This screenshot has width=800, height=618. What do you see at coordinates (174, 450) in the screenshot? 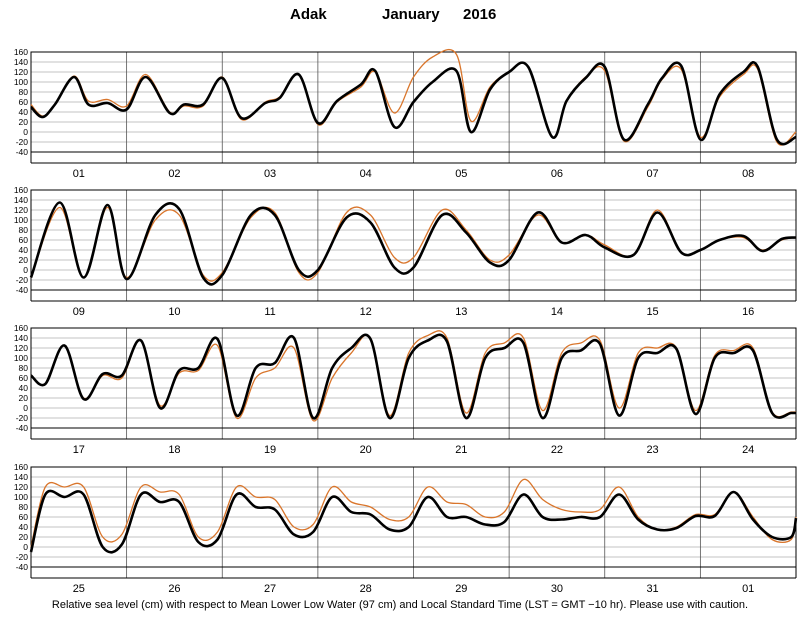
I see `day-label: 18` at bounding box center [174, 450].